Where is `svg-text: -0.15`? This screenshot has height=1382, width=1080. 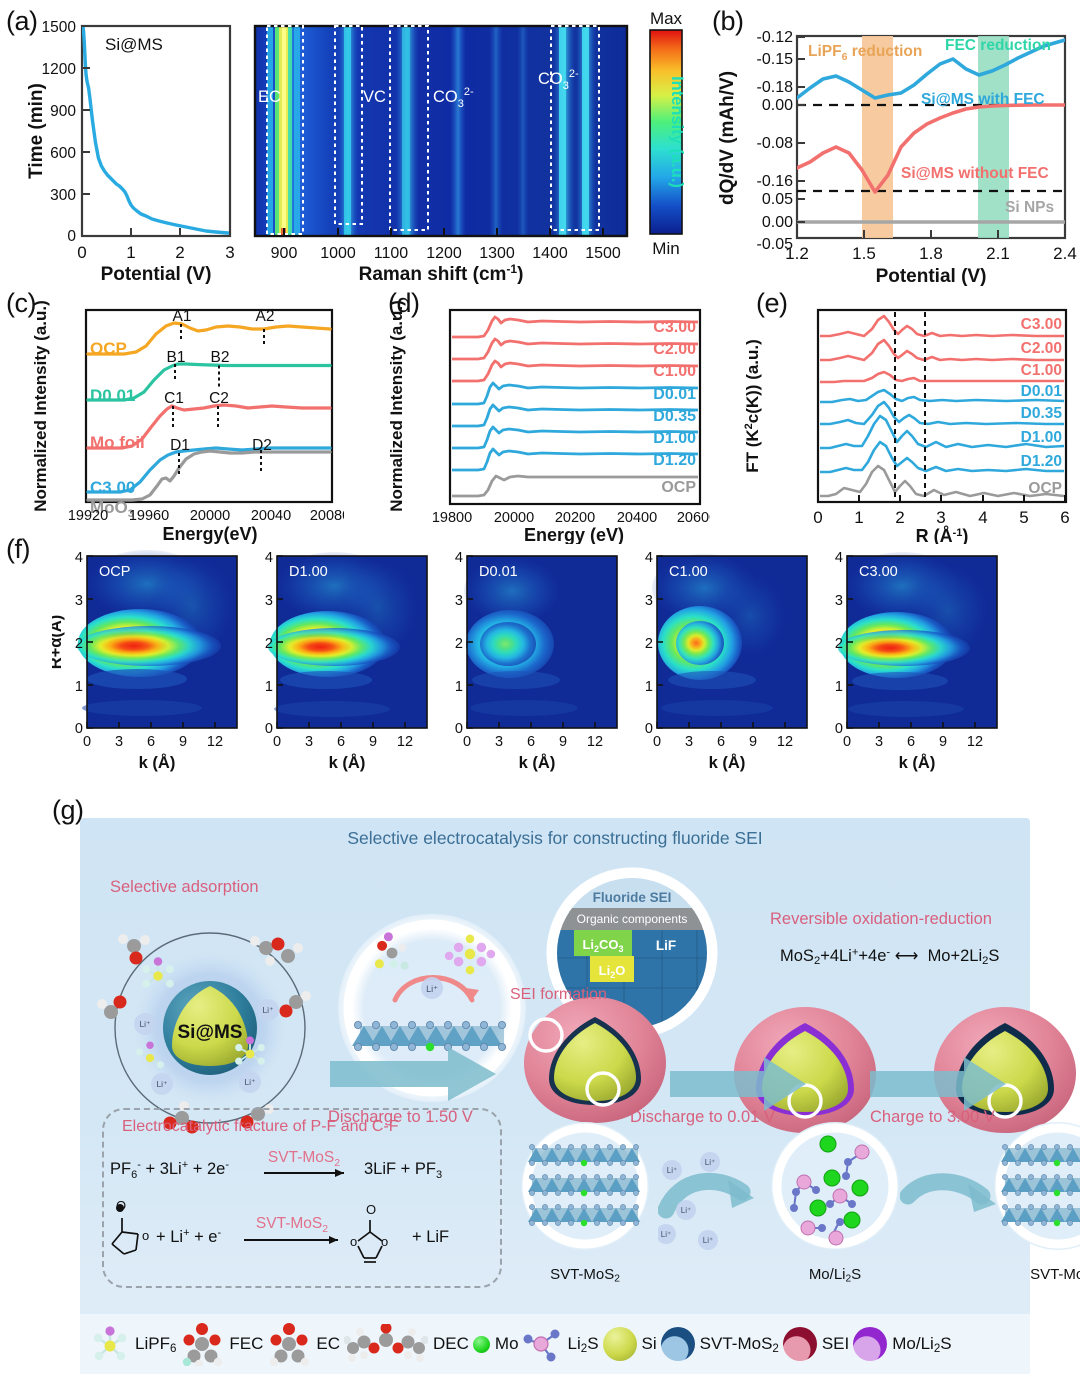 svg-text: -0.15 is located at coordinates (775, 59).